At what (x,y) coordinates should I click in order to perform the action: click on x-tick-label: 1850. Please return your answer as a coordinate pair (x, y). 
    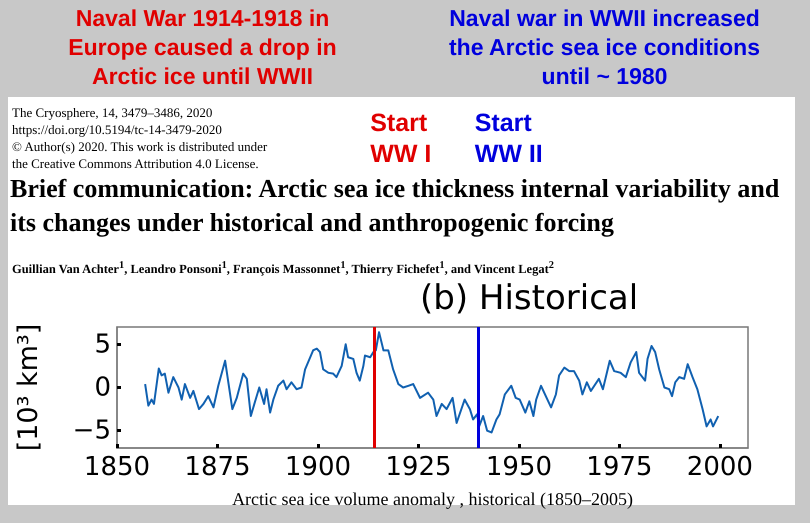
    Looking at the image, I should click on (117, 467).